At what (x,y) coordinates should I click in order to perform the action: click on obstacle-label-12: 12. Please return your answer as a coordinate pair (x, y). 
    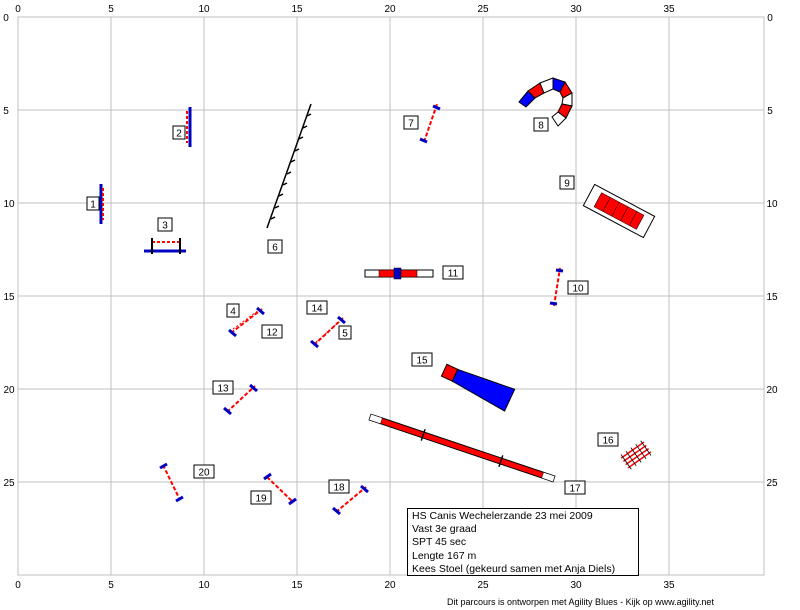
    Looking at the image, I should click on (272, 331).